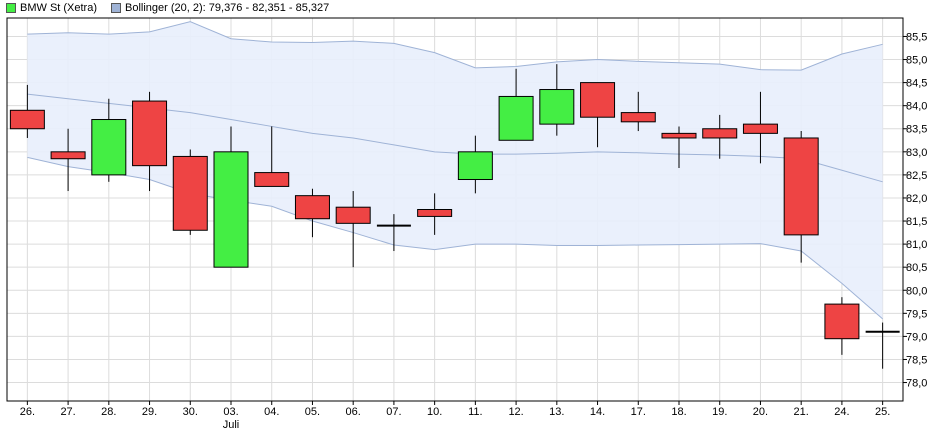  What do you see at coordinates (556, 412) in the screenshot?
I see `x-tick-label: 13.` at bounding box center [556, 412].